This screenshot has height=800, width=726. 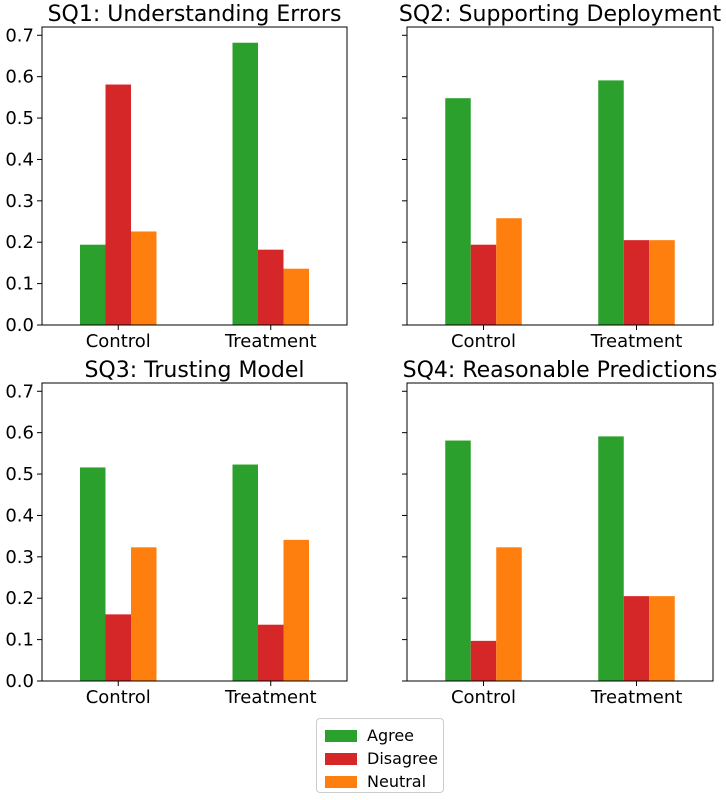 I want to click on legend-label-neutral: Neutral, so click(x=397, y=781).